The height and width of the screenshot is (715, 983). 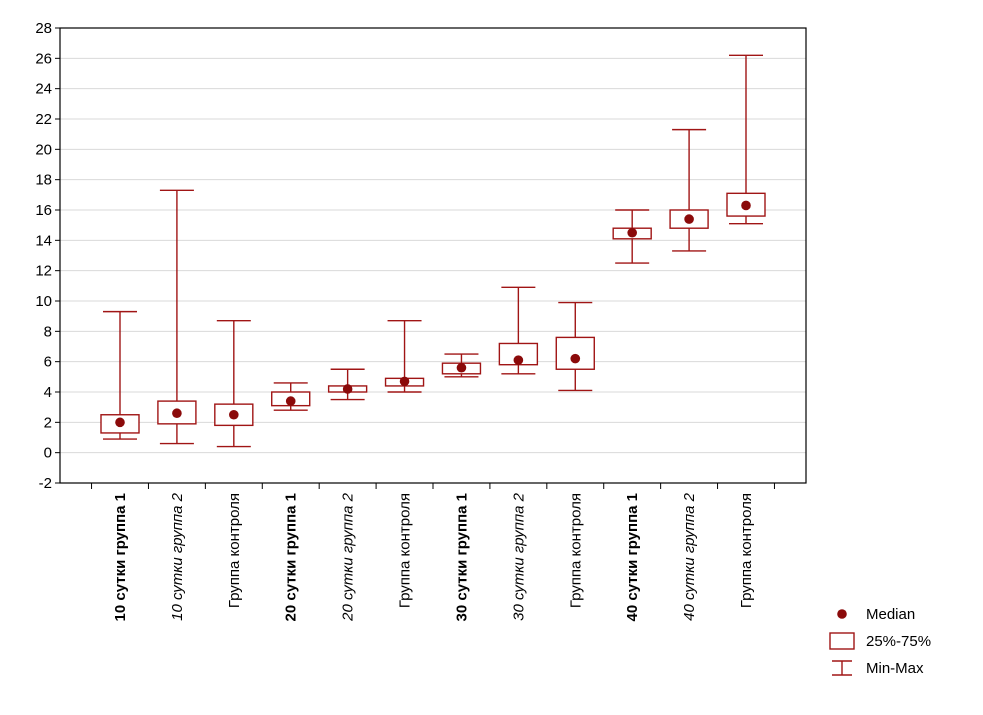 What do you see at coordinates (898, 641) in the screenshot?
I see `legend-label: 25%-75%` at bounding box center [898, 641].